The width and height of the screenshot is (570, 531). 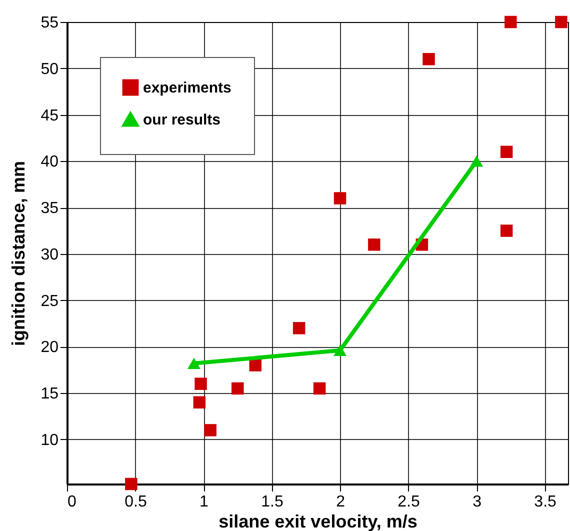 What do you see at coordinates (187, 88) in the screenshot?
I see `legend-label: experiments` at bounding box center [187, 88].